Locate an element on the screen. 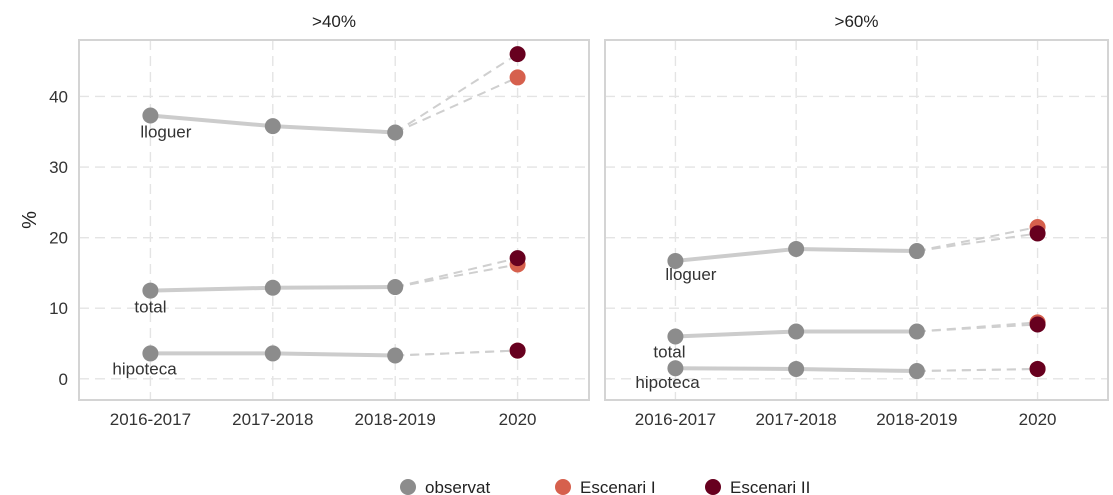  y-tick-label: 30 is located at coordinates (58, 167).